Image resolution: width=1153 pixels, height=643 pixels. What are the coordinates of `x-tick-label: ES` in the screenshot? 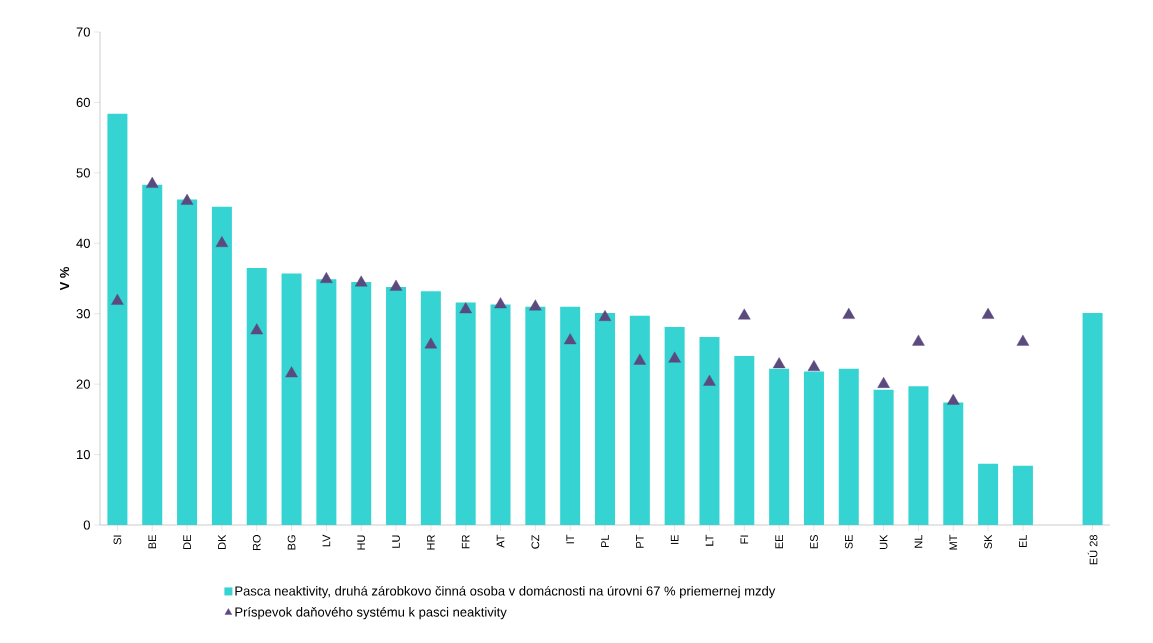 It's located at (814, 542).